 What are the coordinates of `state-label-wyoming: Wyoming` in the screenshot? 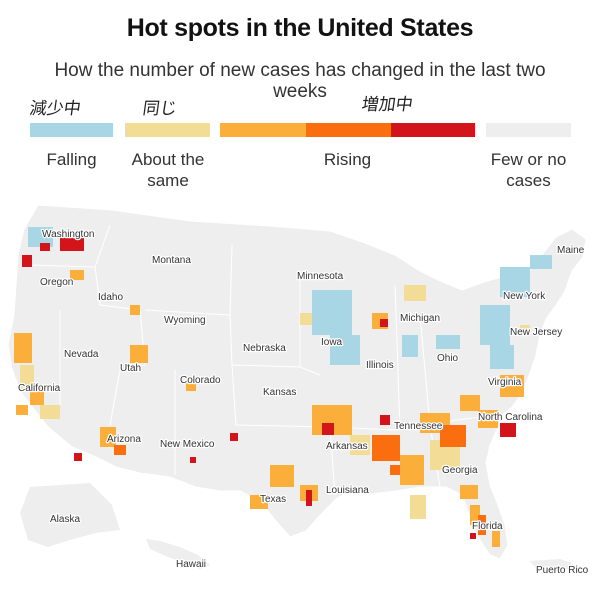 It's located at (185, 320).